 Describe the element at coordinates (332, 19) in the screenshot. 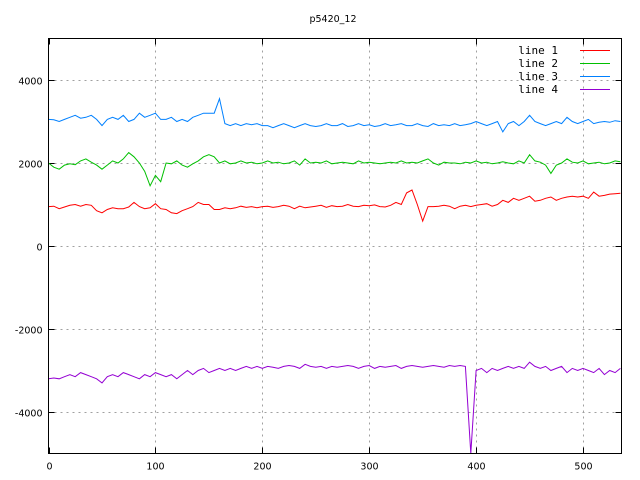

I see `chart-title: p5420_12` at that location.